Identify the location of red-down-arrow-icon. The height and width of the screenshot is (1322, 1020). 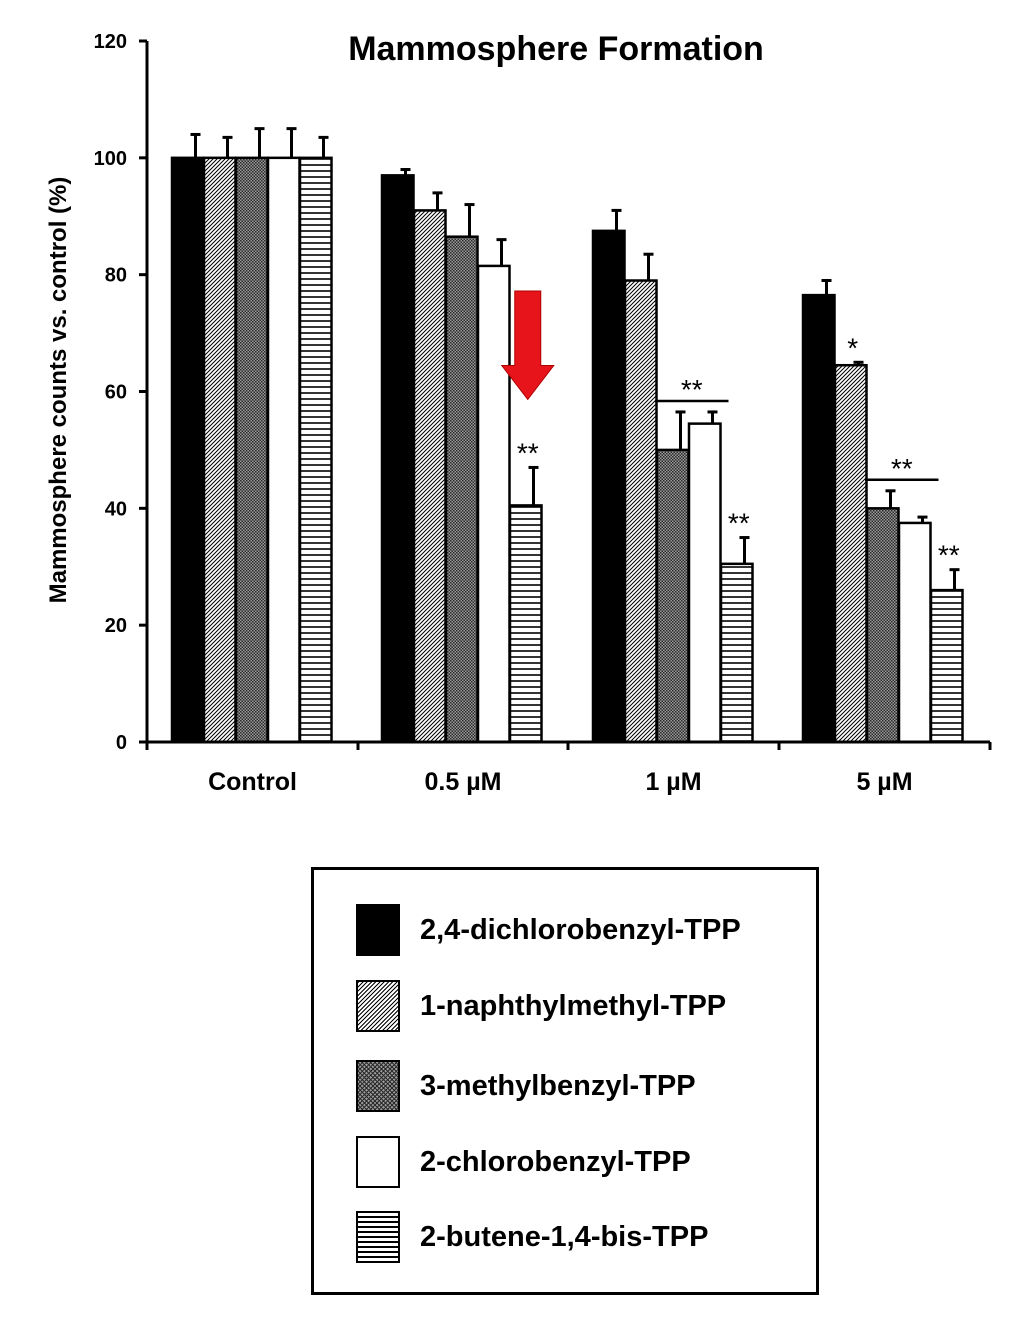
(527, 345).